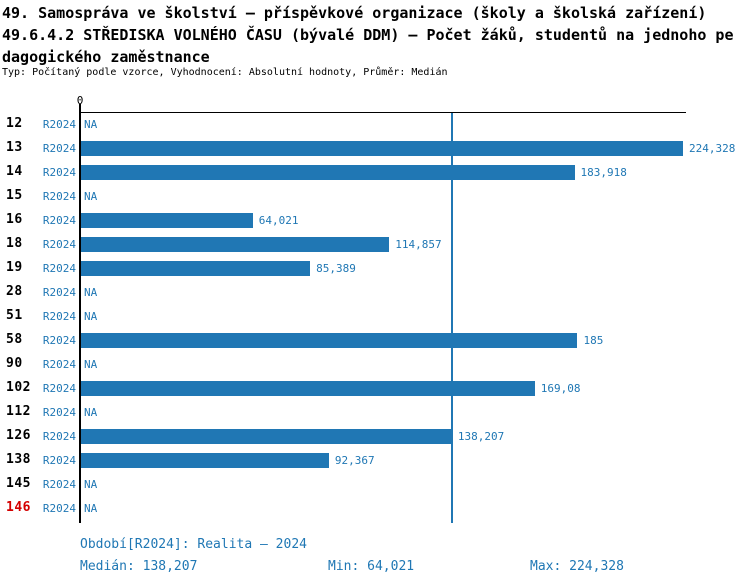  What do you see at coordinates (371, 566) in the screenshot?
I see `footer-min-value: Min: 64,021` at bounding box center [371, 566].